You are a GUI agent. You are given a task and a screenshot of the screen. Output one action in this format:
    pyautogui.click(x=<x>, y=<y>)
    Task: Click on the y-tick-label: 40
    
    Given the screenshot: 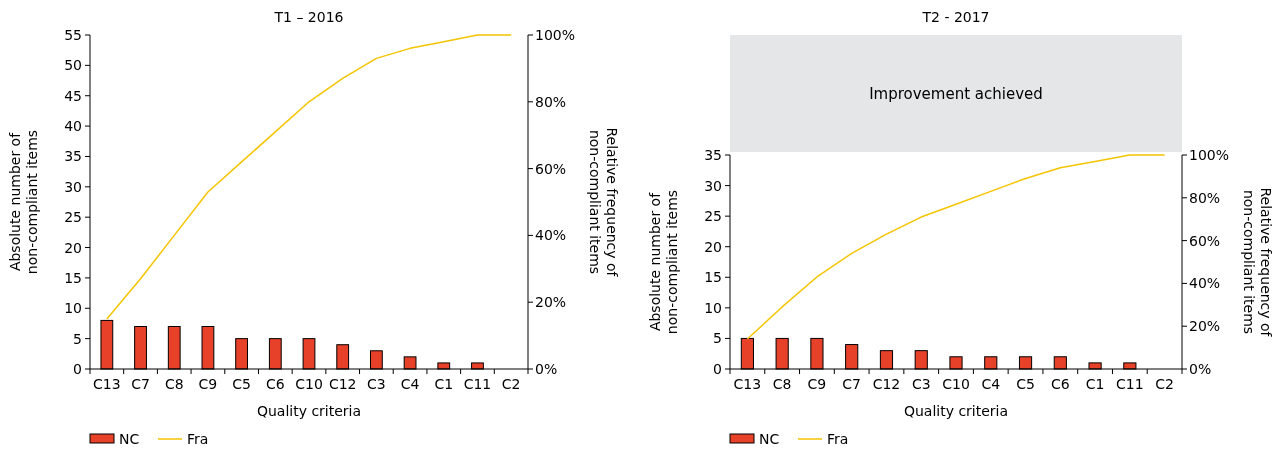 What is the action you would take?
    pyautogui.click(x=73, y=126)
    